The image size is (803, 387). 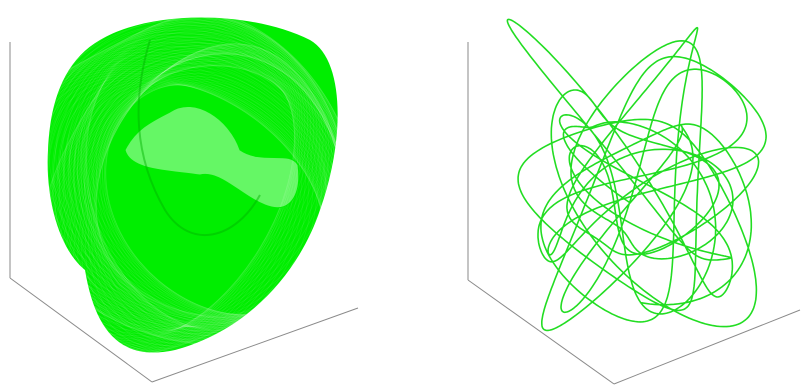 What do you see at coordinates (541, 332) in the screenshot?
I see `right-axis-front` at bounding box center [541, 332].